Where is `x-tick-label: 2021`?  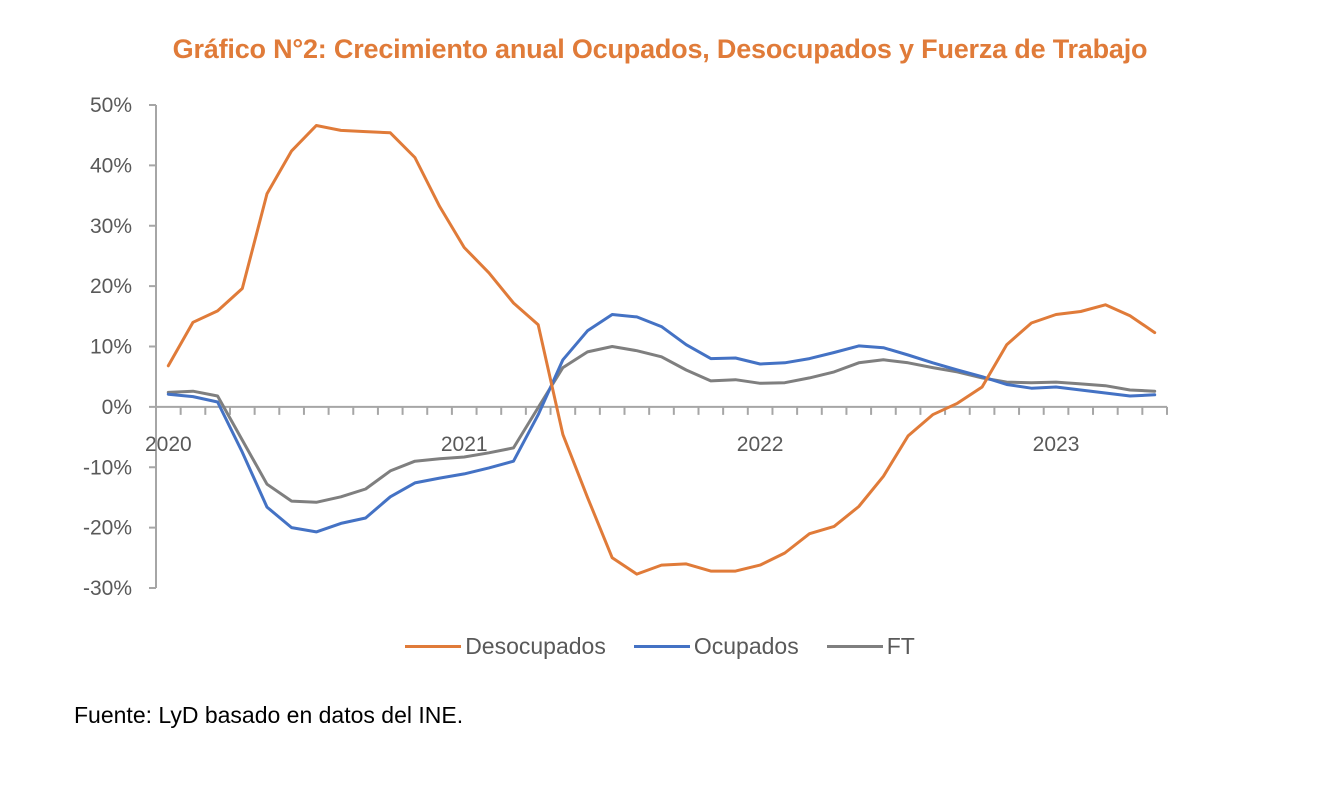
x-tick-label: 2021 is located at coordinates (464, 444).